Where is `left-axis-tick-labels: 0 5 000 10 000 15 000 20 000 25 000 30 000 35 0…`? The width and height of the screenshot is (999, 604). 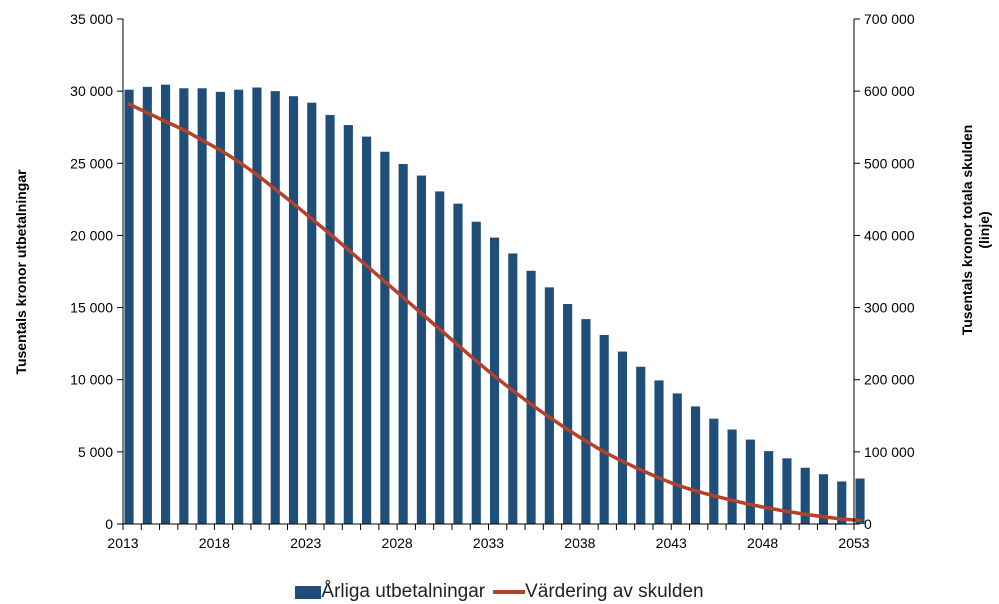 left-axis-tick-labels: 0 5 000 10 000 15 000 20 000 25 000 30 000 35 0… is located at coordinates (91, 271).